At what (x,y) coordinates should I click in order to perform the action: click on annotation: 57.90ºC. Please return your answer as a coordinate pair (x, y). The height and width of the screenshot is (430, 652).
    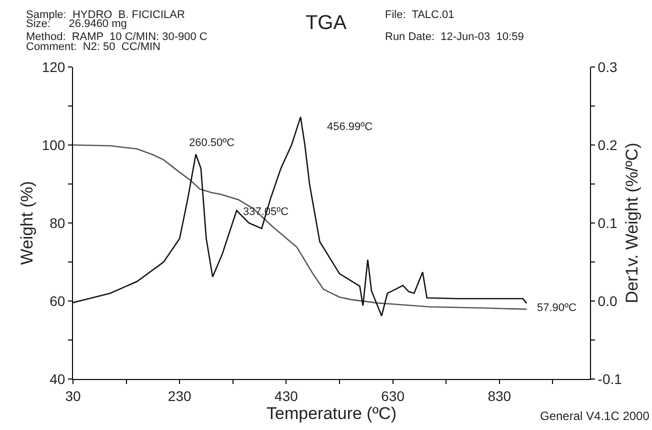
    Looking at the image, I should click on (557, 308).